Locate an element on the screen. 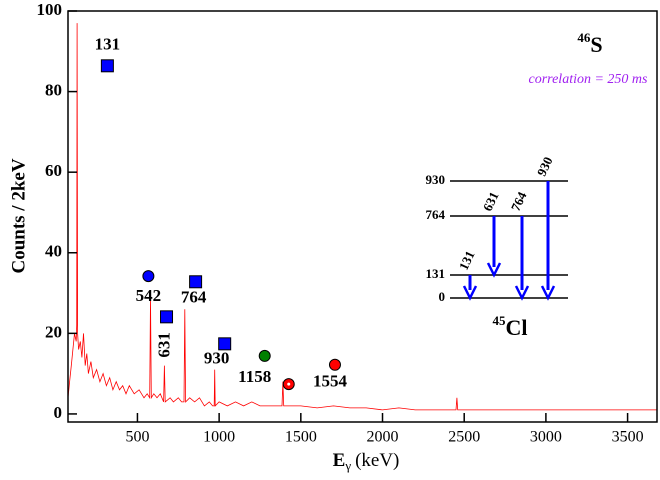 The height and width of the screenshot is (480, 660). transition-label: 131 is located at coordinates (467, 260).